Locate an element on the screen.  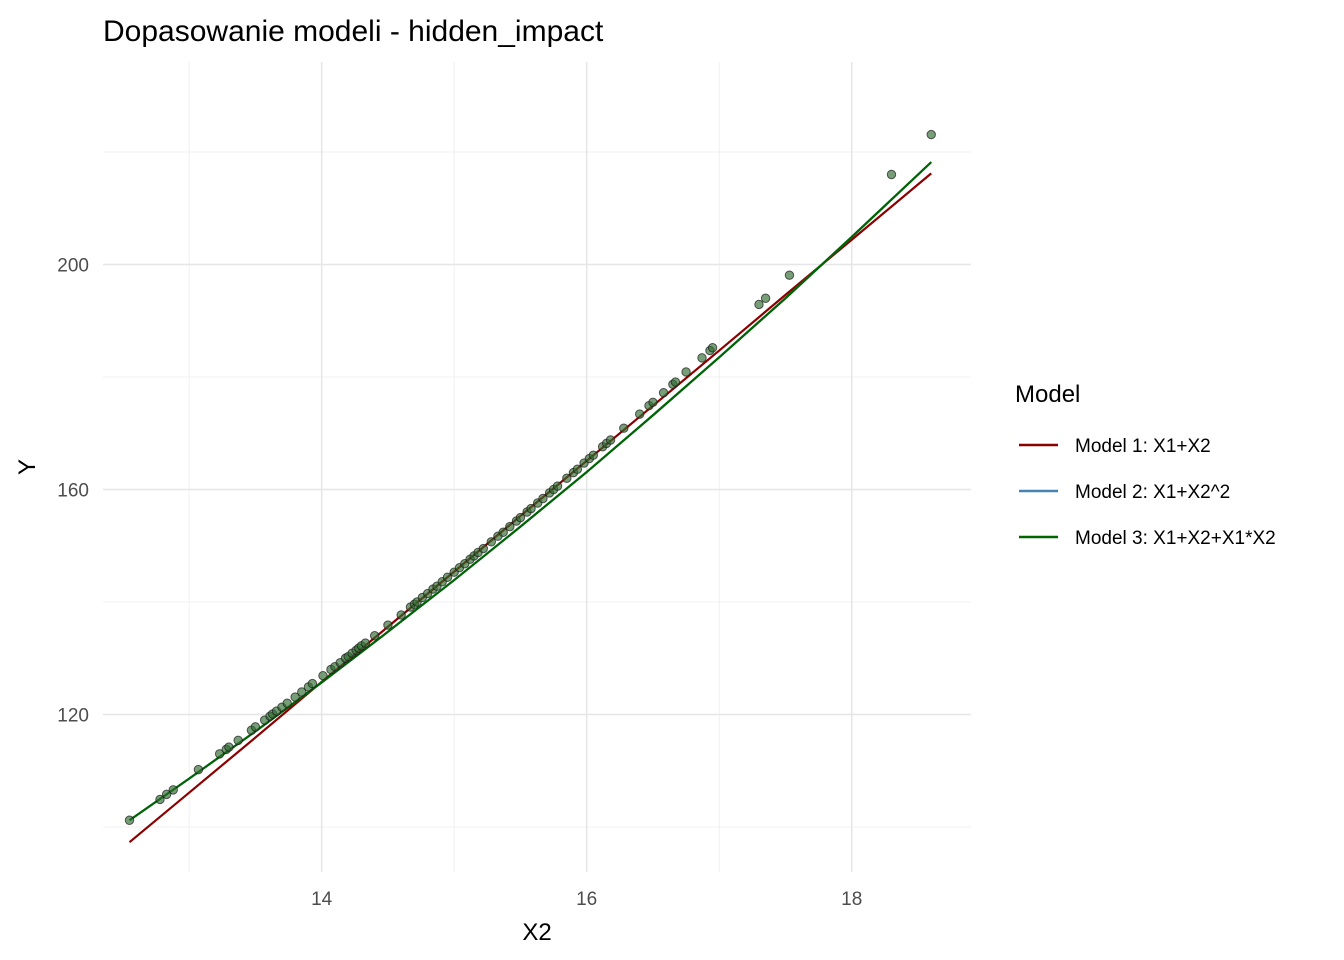
x-tick-label: 16 is located at coordinates (586, 899).